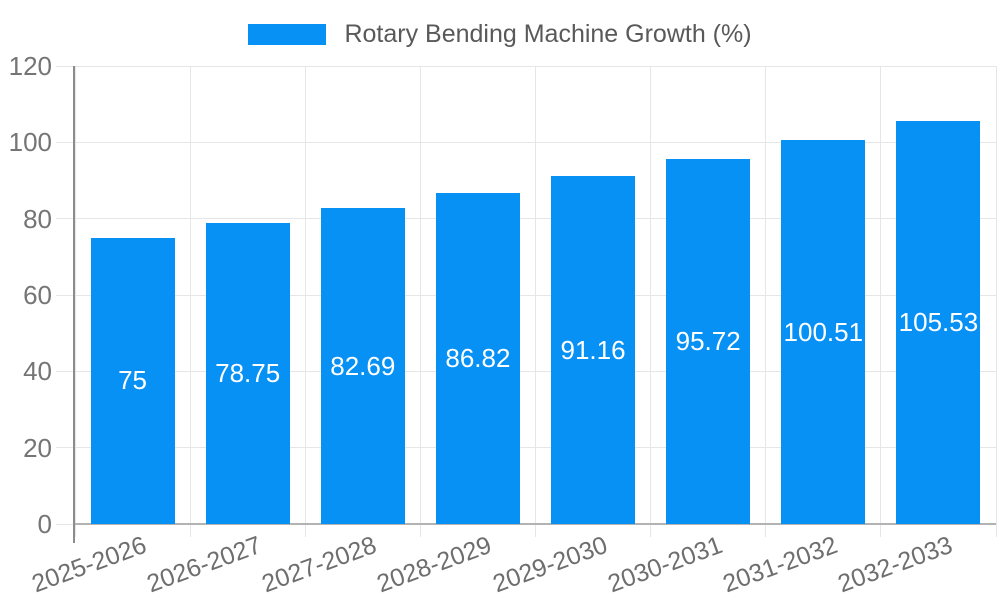 Image resolution: width=1000 pixels, height=600 pixels. What do you see at coordinates (89, 565) in the screenshot?
I see `x-axis-tick-label: 2025-2026` at bounding box center [89, 565].